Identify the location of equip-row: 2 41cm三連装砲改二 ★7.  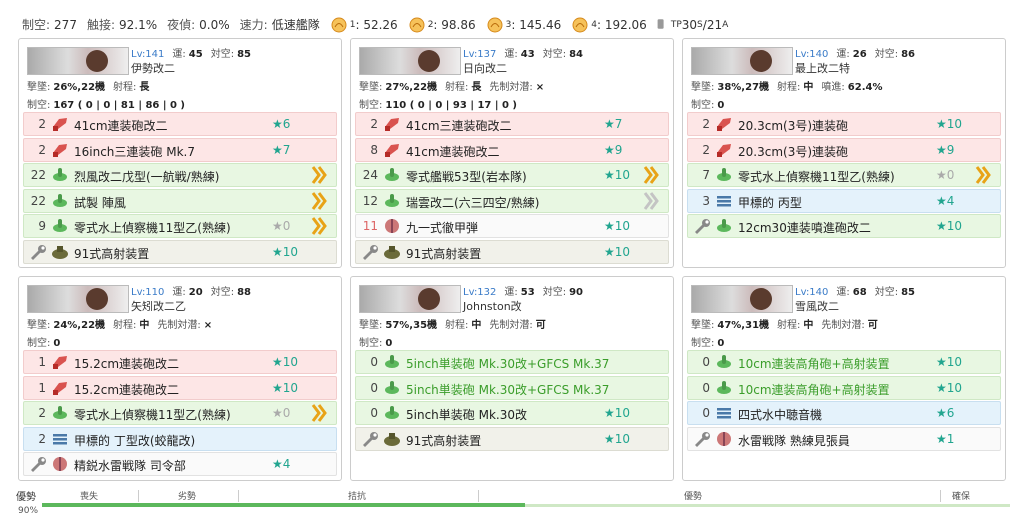
(512, 124).